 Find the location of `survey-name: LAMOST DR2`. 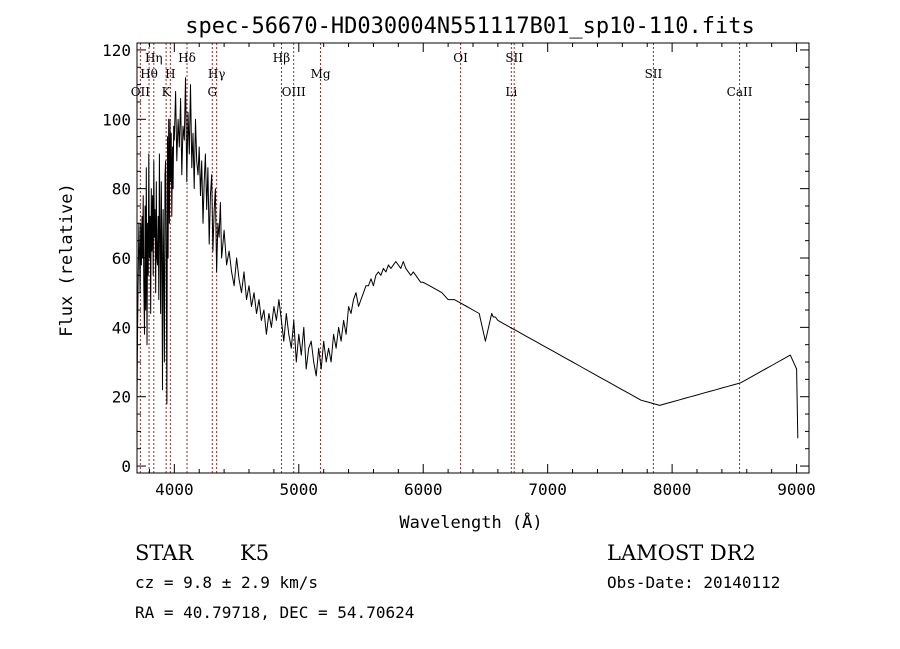

survey-name: LAMOST DR2 is located at coordinates (681, 553).